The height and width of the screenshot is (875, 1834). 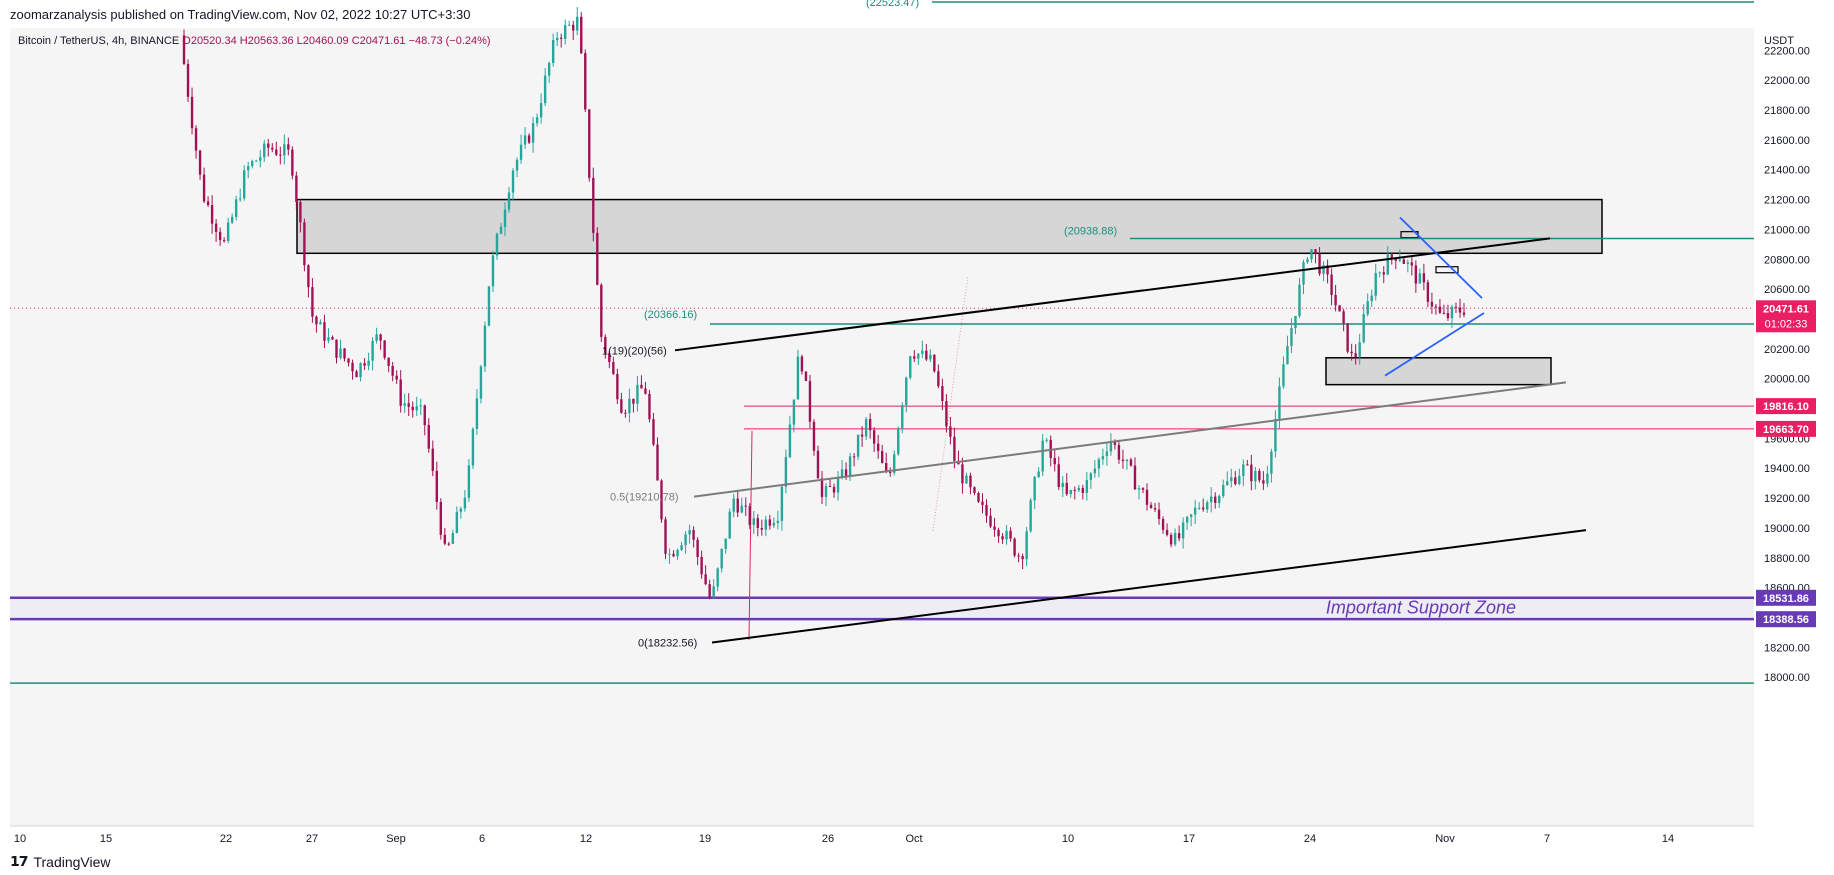 What do you see at coordinates (1786, 430) in the screenshot?
I see `price-label-19663-70: 19663.70` at bounding box center [1786, 430].